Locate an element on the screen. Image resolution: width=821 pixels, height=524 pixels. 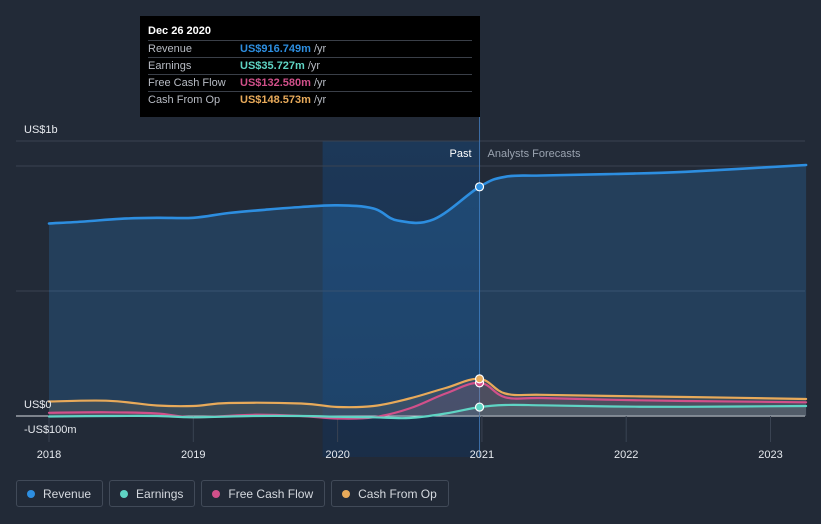
free-cash-flow-area is located at coordinates (428, 400).